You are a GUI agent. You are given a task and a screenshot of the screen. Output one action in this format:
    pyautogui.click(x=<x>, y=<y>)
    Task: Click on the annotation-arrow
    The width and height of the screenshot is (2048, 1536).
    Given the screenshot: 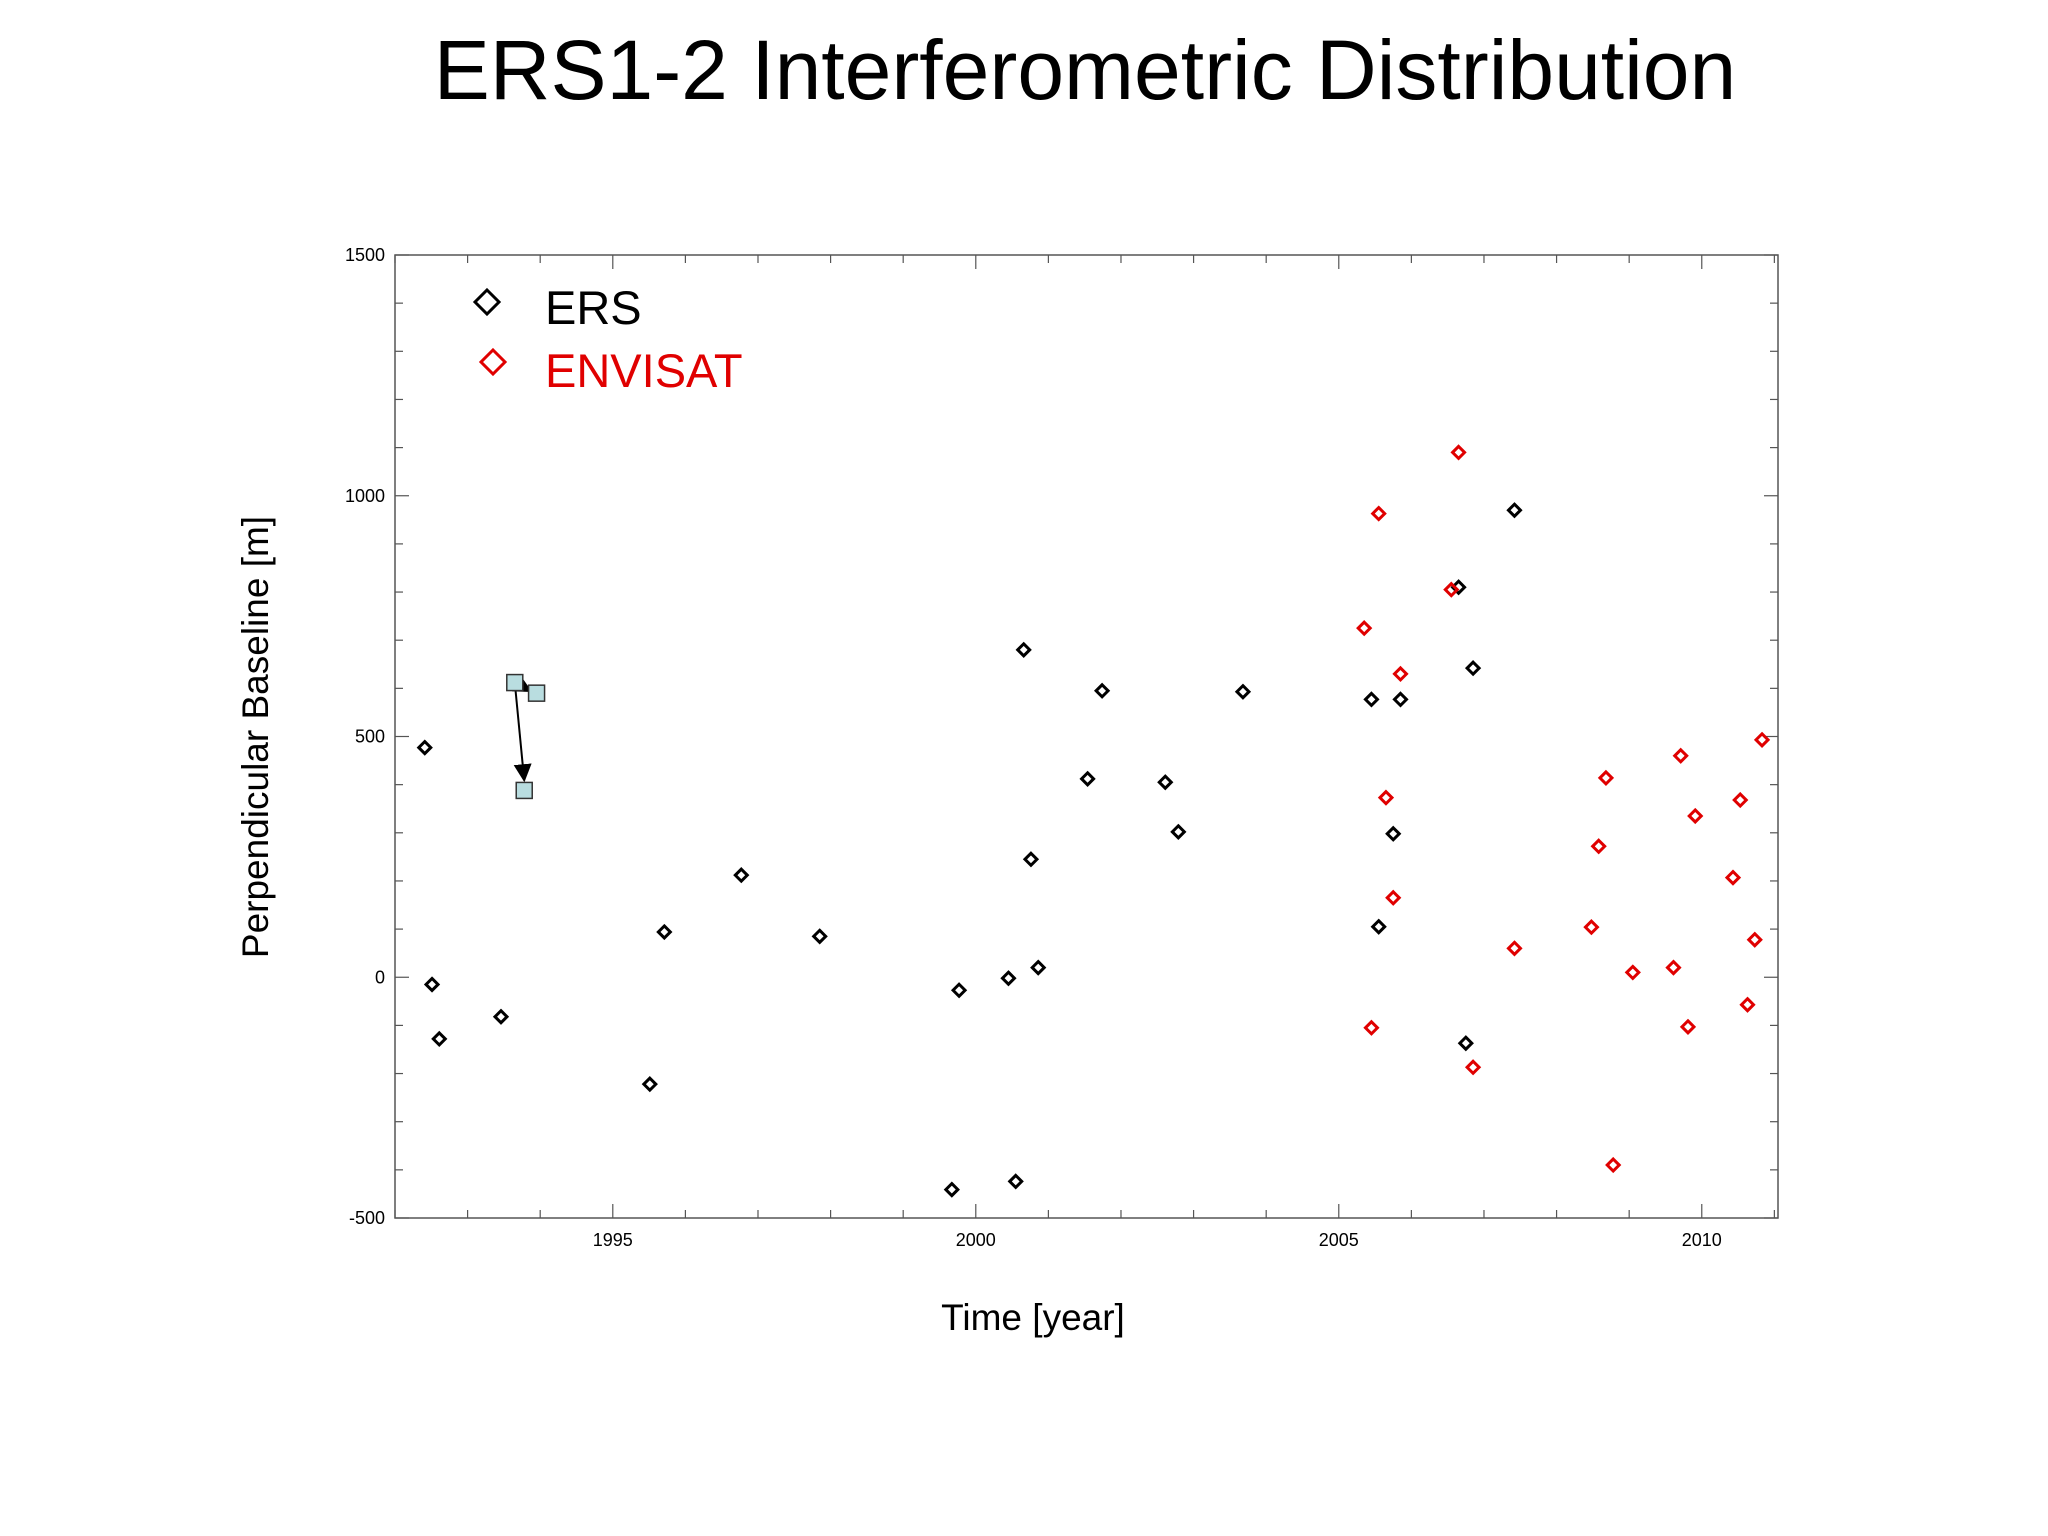 What is the action you would take?
    pyautogui.click(x=522, y=732)
    